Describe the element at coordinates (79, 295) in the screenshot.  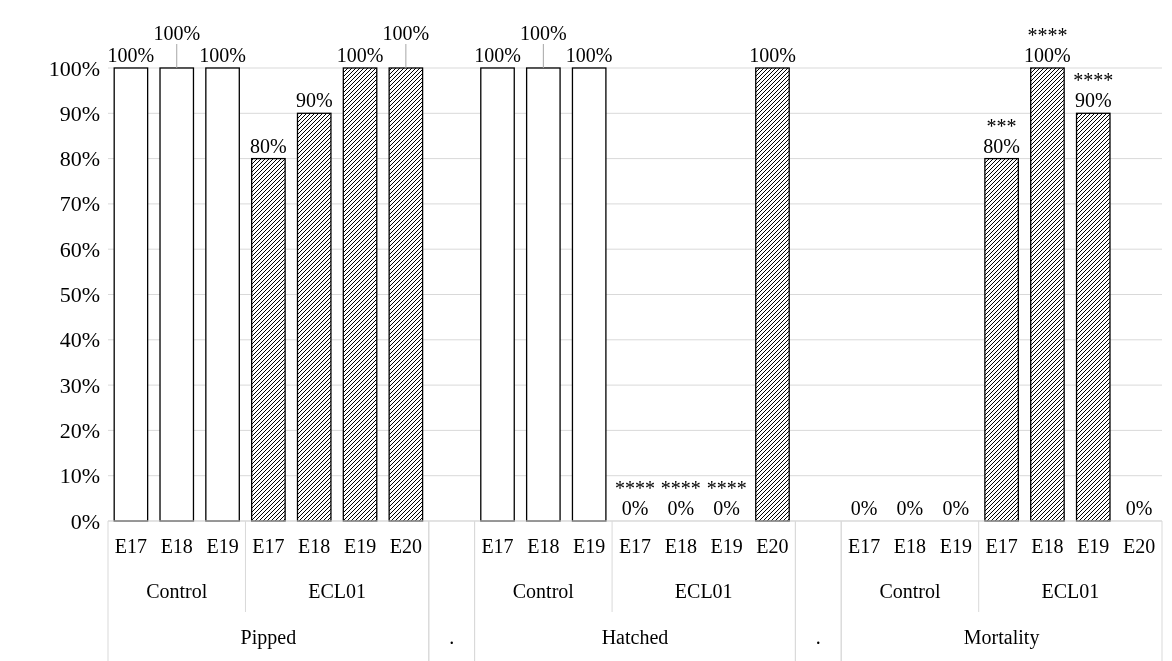
I see `y-tick-label: 50%` at that location.